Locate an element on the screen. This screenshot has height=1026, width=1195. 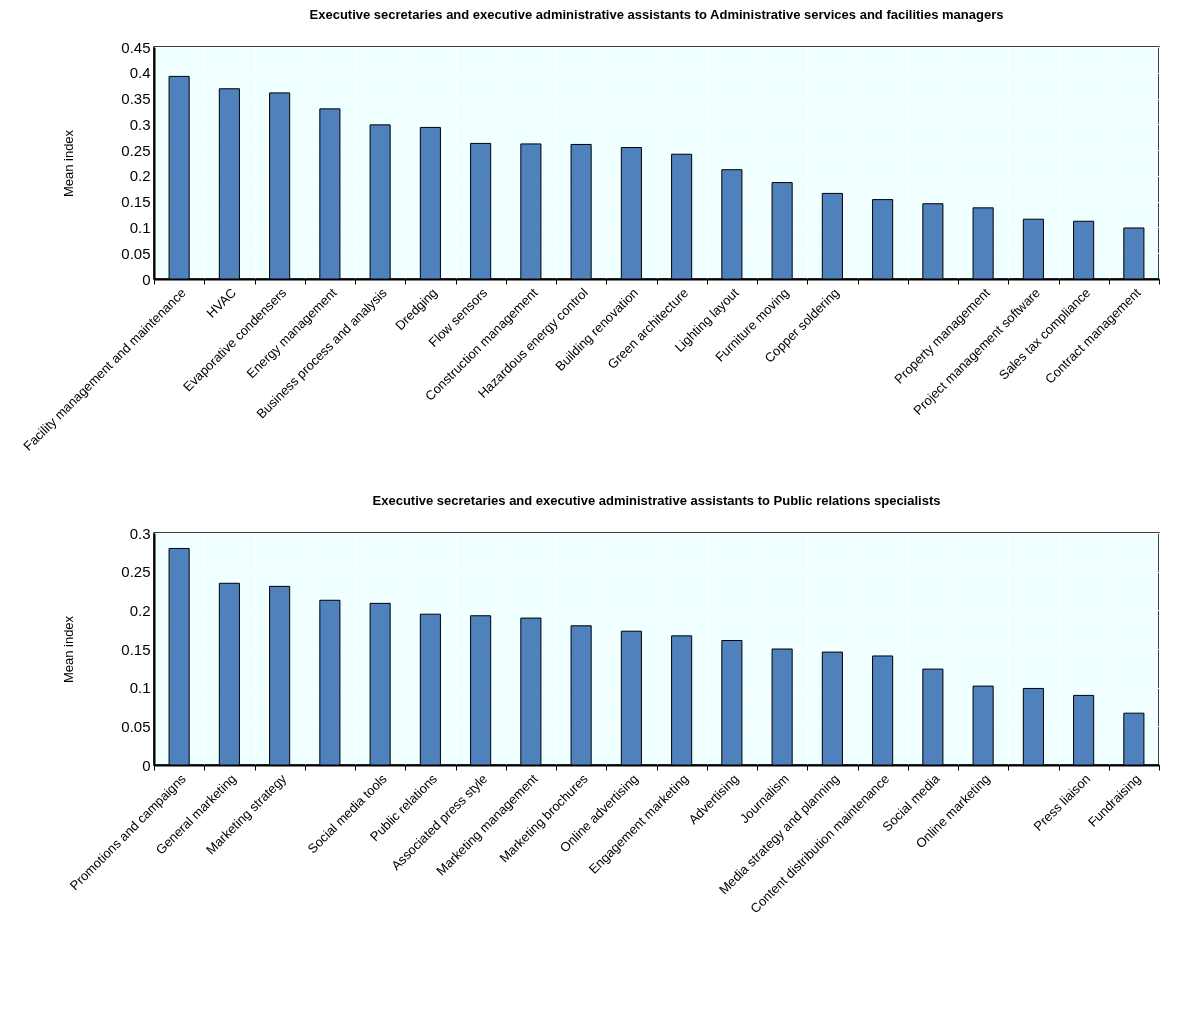
y-tick-label: 0.4 is located at coordinates (140, 73).